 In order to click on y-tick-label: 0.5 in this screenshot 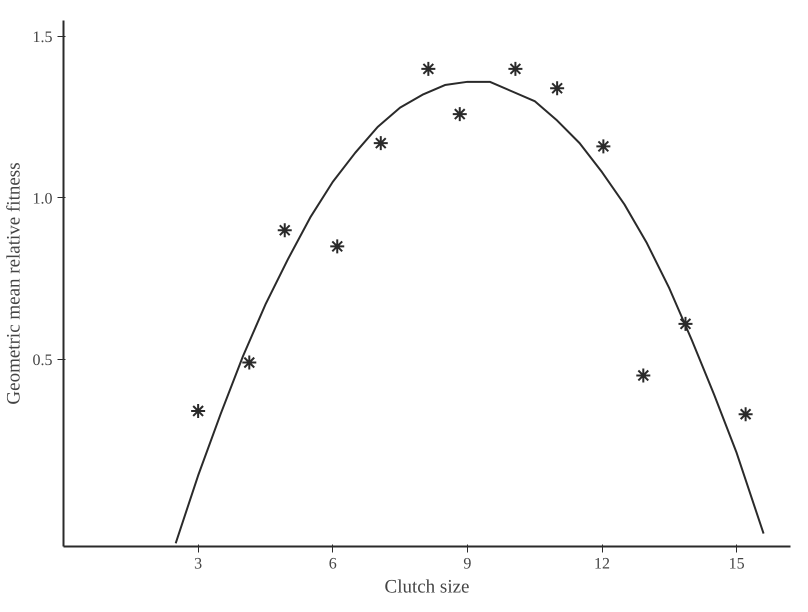, I will do `click(42, 360)`.